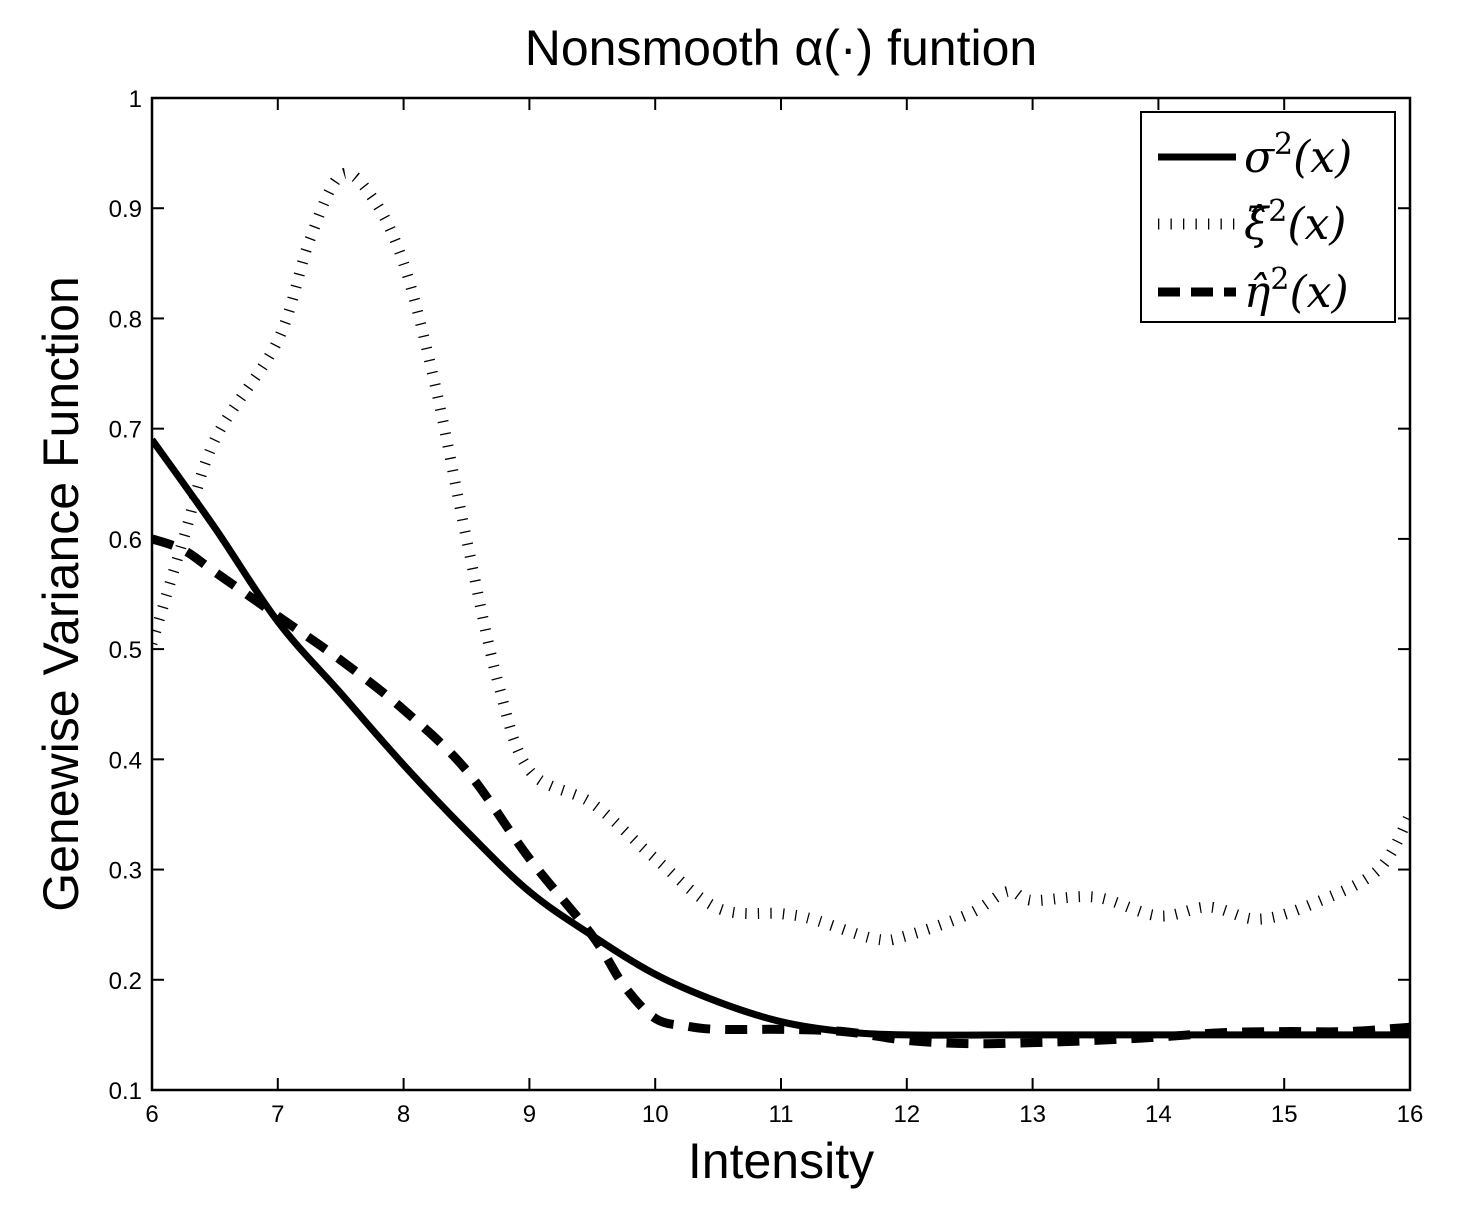  What do you see at coordinates (125, 430) in the screenshot?
I see `y-tick-label: 0.7` at bounding box center [125, 430].